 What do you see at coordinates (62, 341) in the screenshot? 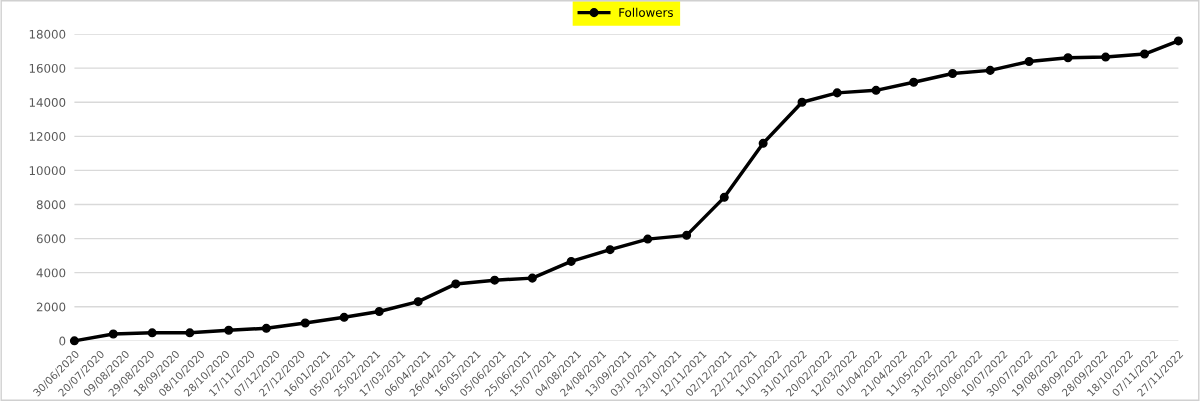
I see `y-tick-label: 0` at bounding box center [62, 341].